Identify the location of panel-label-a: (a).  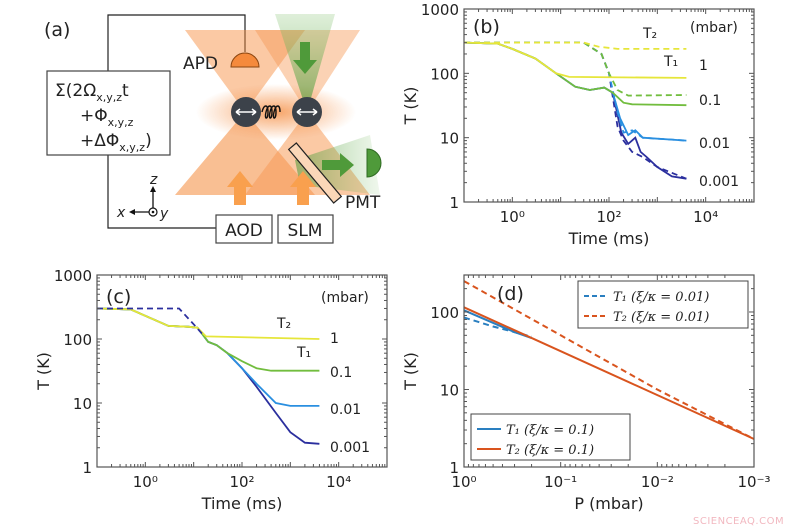
(57, 30).